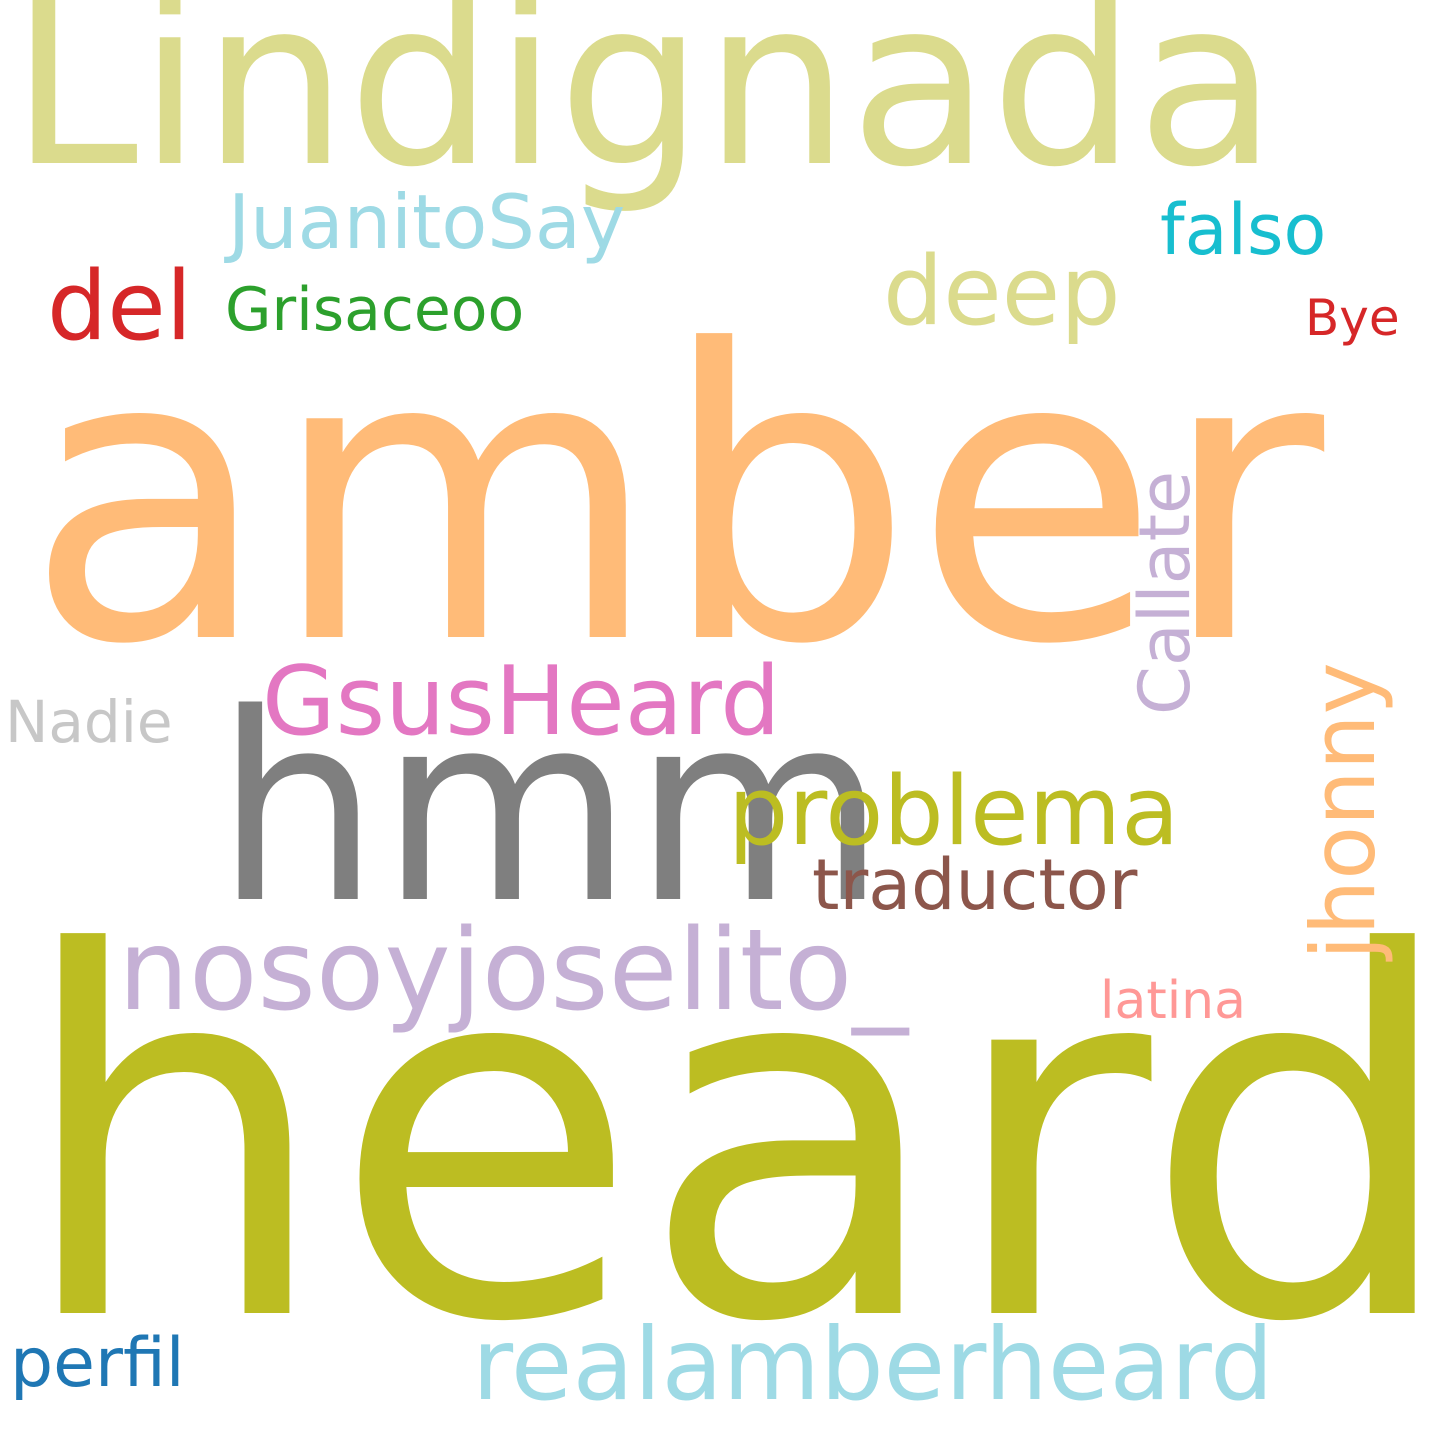 The image size is (1440, 1440). Describe the element at coordinates (513, 971) in the screenshot. I see `word-nosoyjoselito: nosoyjoselito_` at that location.